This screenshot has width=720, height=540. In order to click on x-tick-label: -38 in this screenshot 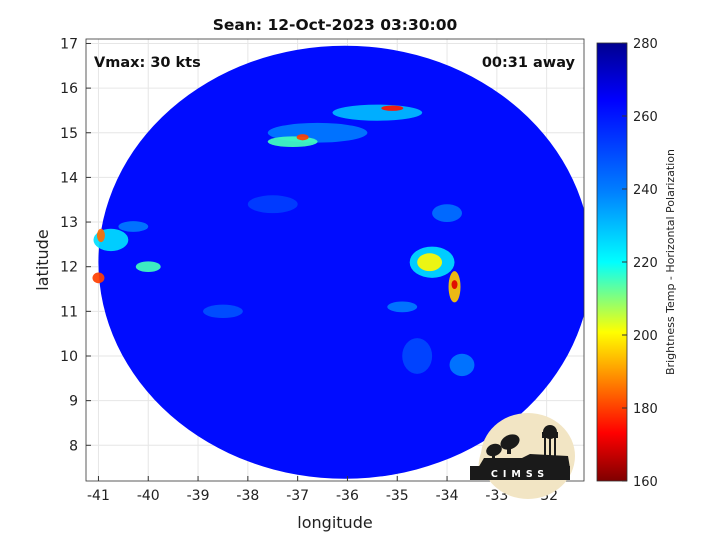, I will do `click(247, 496)`.